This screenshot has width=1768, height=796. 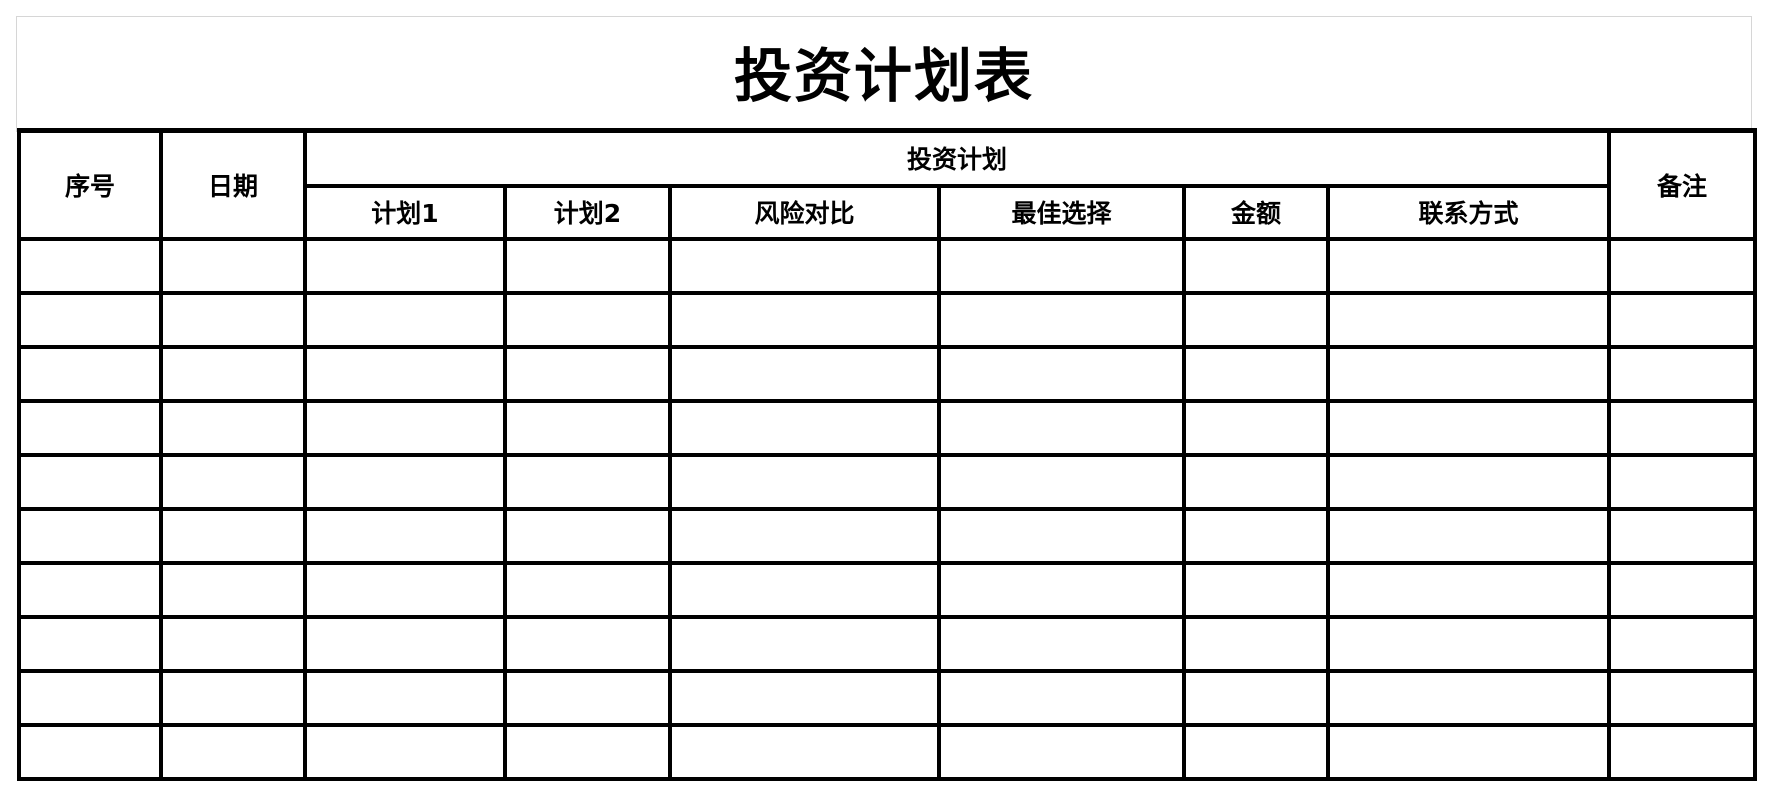 I want to click on header-best-choice: 最佳选择, so click(x=1061, y=212).